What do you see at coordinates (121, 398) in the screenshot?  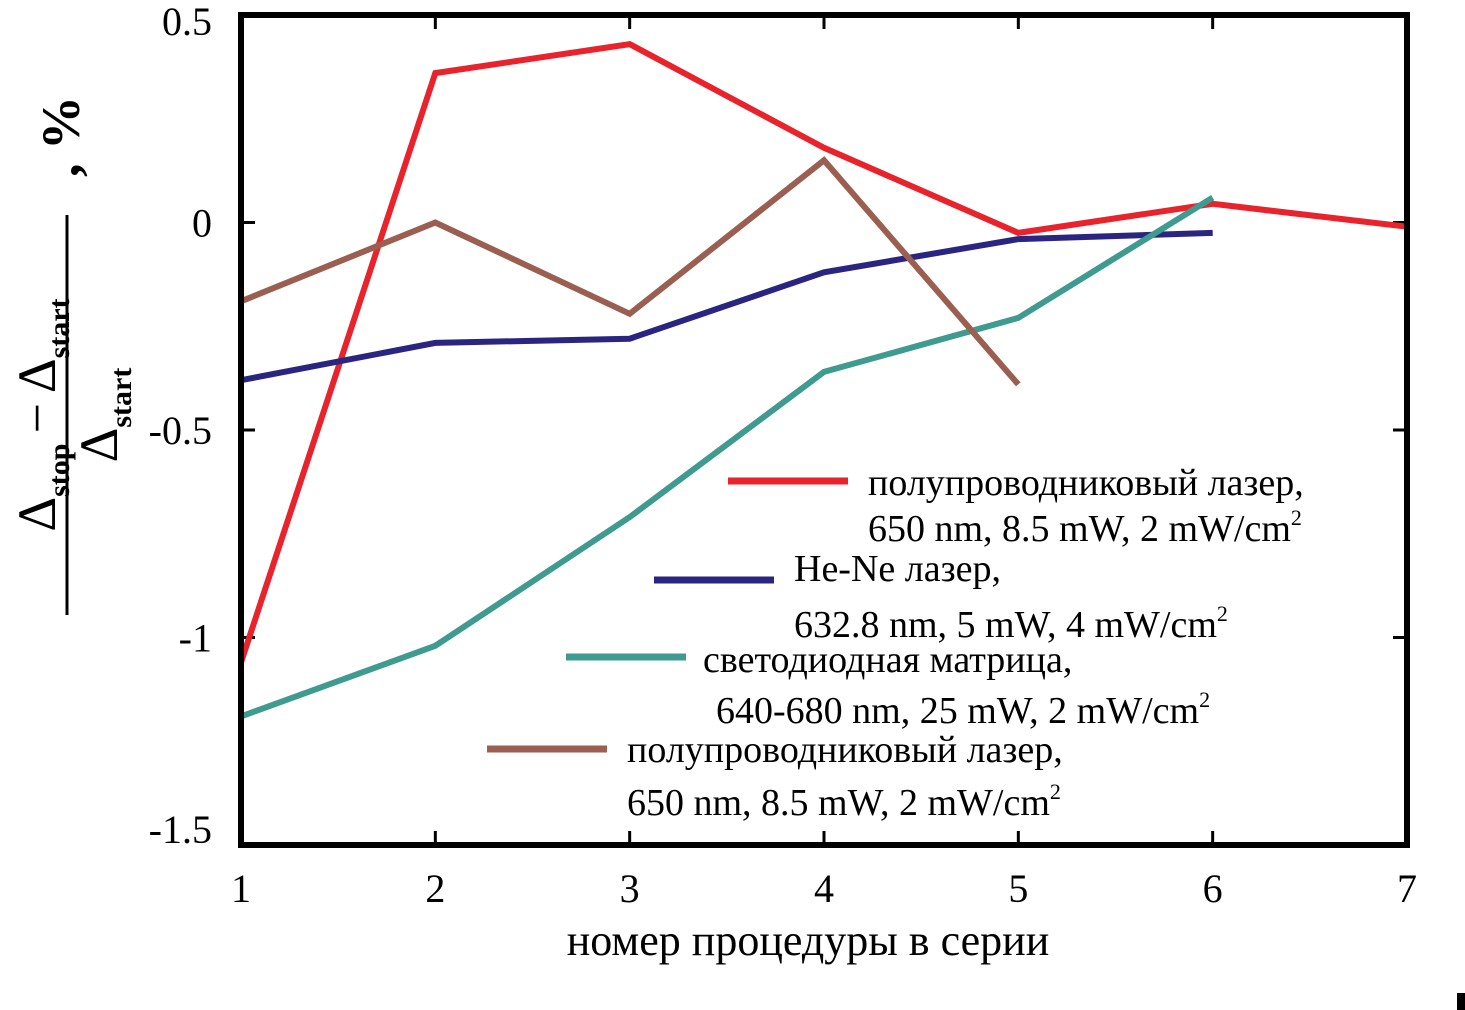 I see `ylabel-sub-start-2: start` at bounding box center [121, 398].